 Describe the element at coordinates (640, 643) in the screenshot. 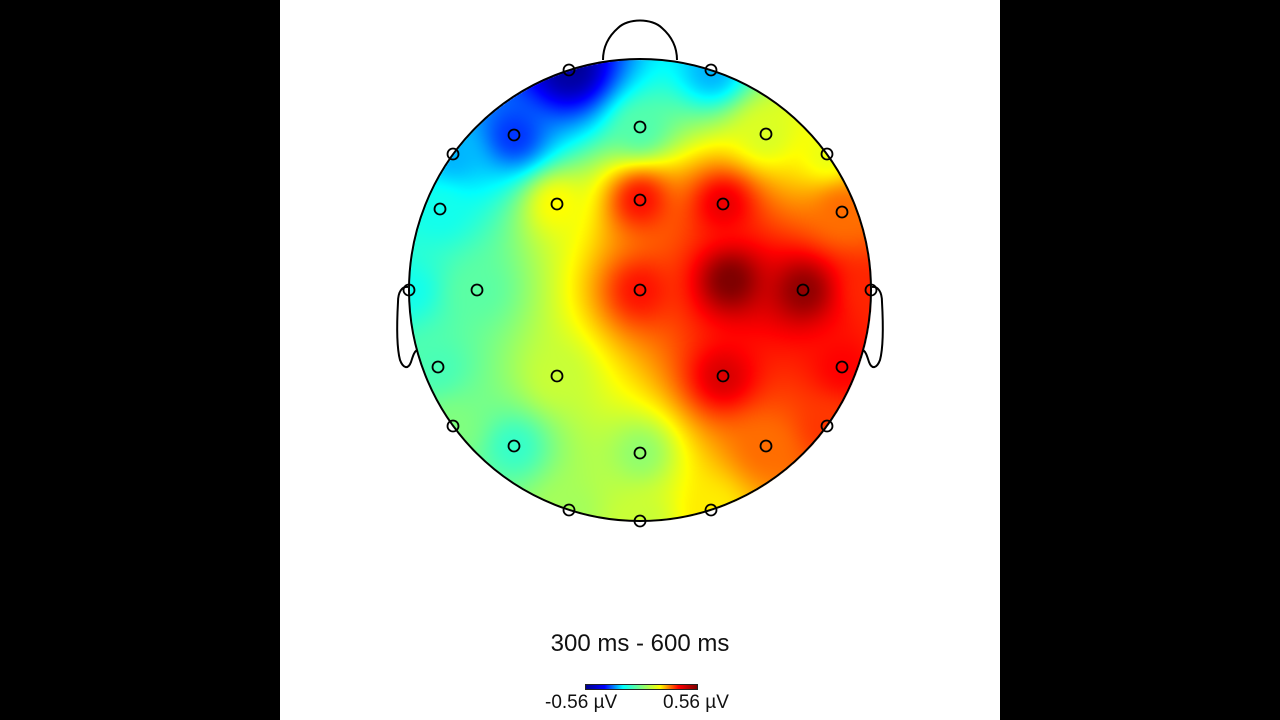

I see `time-window-title: 300 ms - 600 ms` at that location.